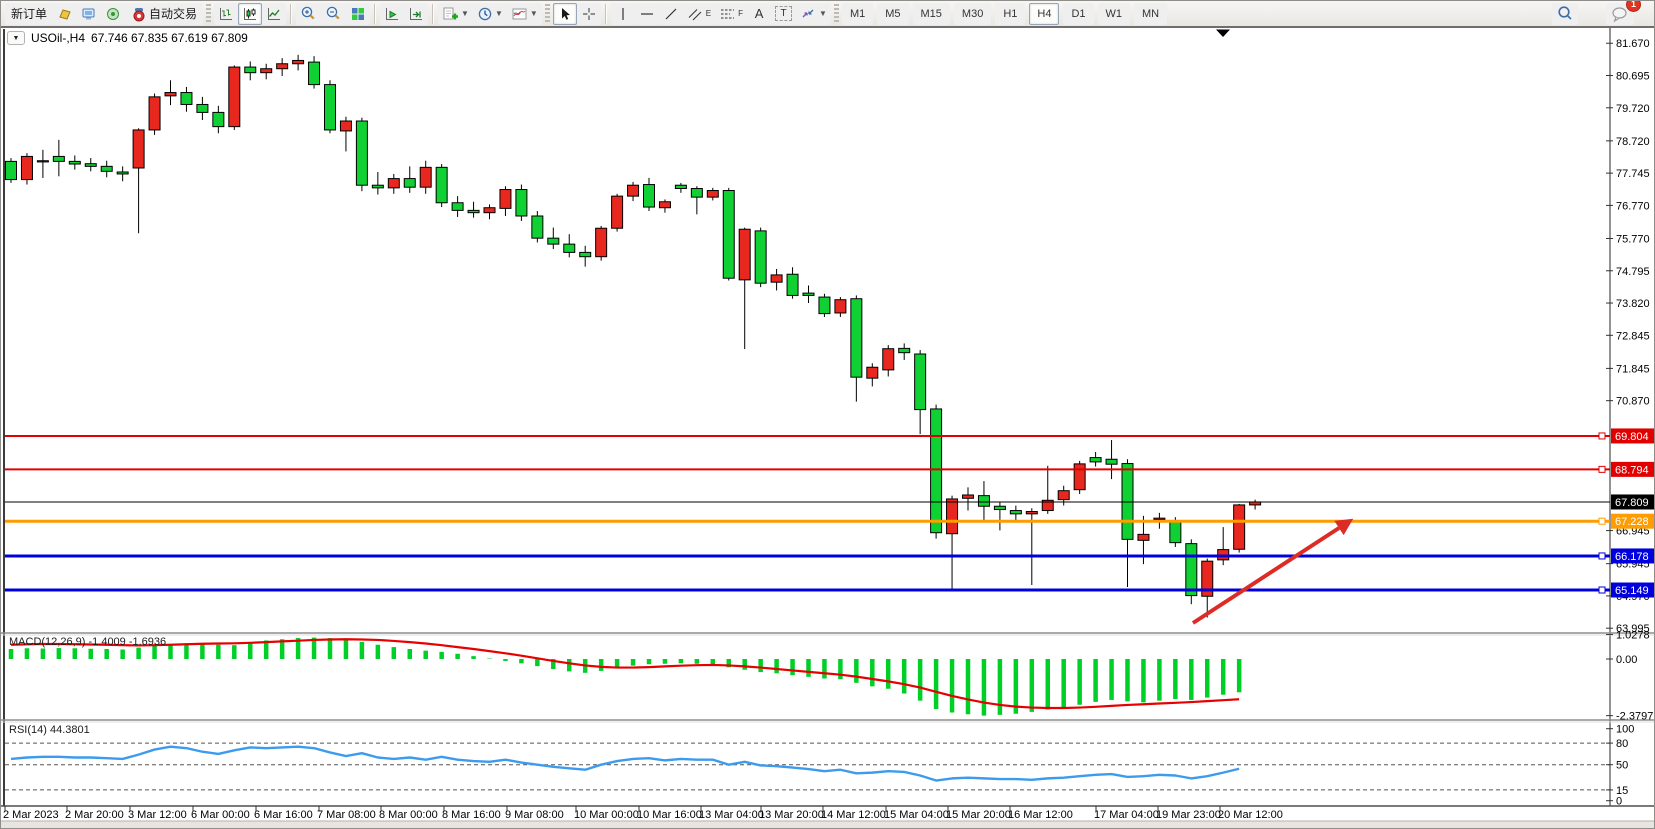 The width and height of the screenshot is (1655, 829). Describe the element at coordinates (1078, 13) in the screenshot. I see `timeframe-D1: D1` at that location.